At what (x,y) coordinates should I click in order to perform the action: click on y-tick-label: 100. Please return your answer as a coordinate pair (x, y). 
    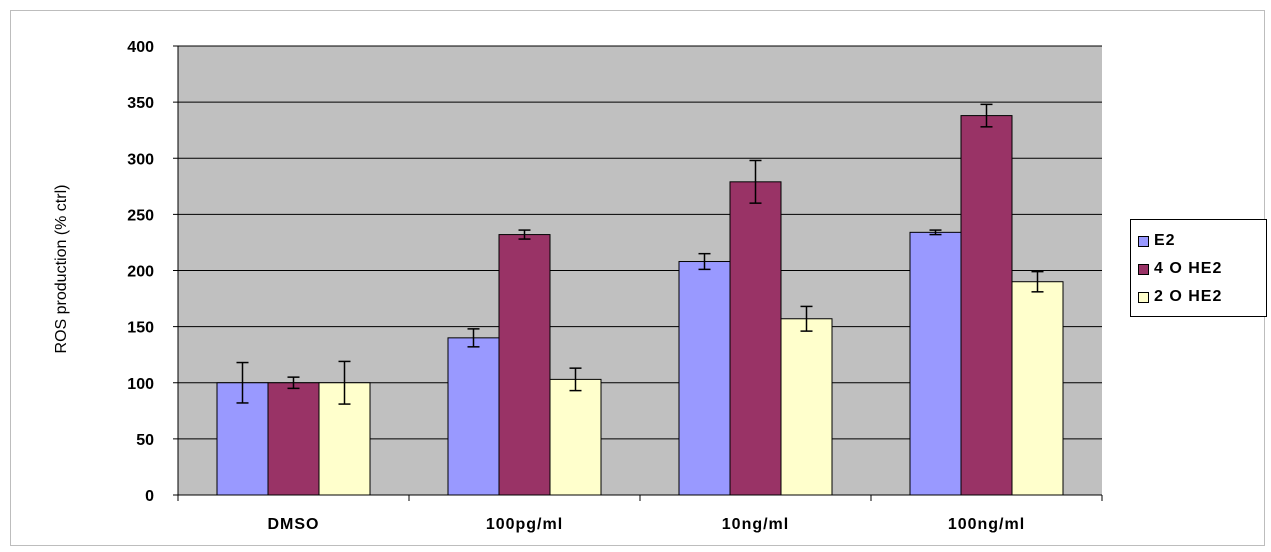
    Looking at the image, I should click on (140, 384).